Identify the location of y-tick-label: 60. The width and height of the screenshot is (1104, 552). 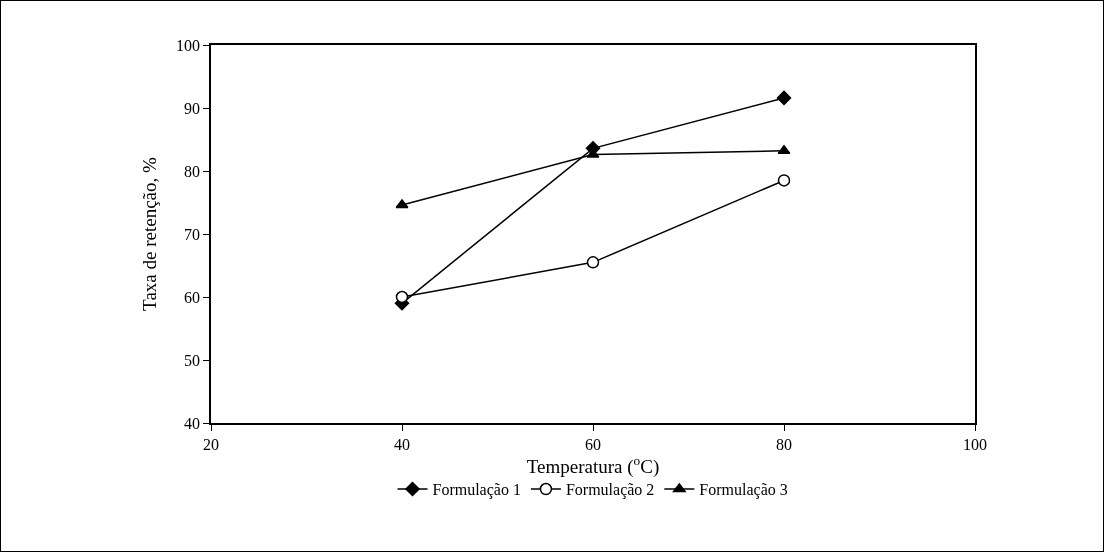
(192, 297).